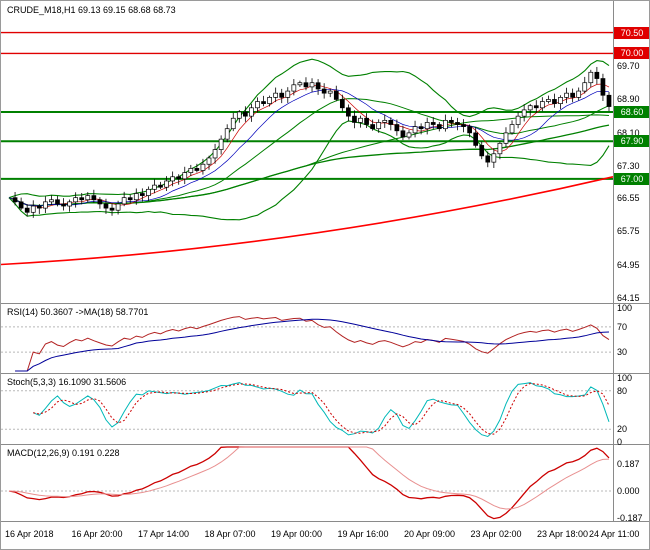 The width and height of the screenshot is (650, 550). What do you see at coordinates (563, 534) in the screenshot?
I see `time-tick-label: 23 Apr 18:00` at bounding box center [563, 534].